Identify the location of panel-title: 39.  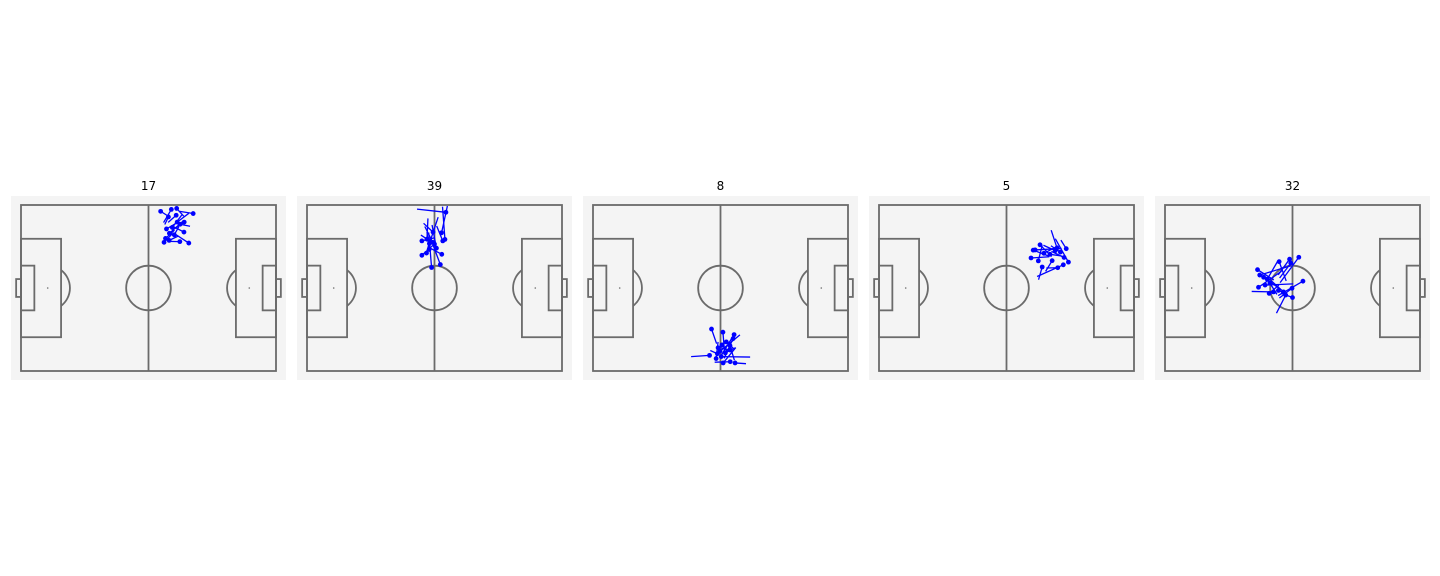
(434, 186).